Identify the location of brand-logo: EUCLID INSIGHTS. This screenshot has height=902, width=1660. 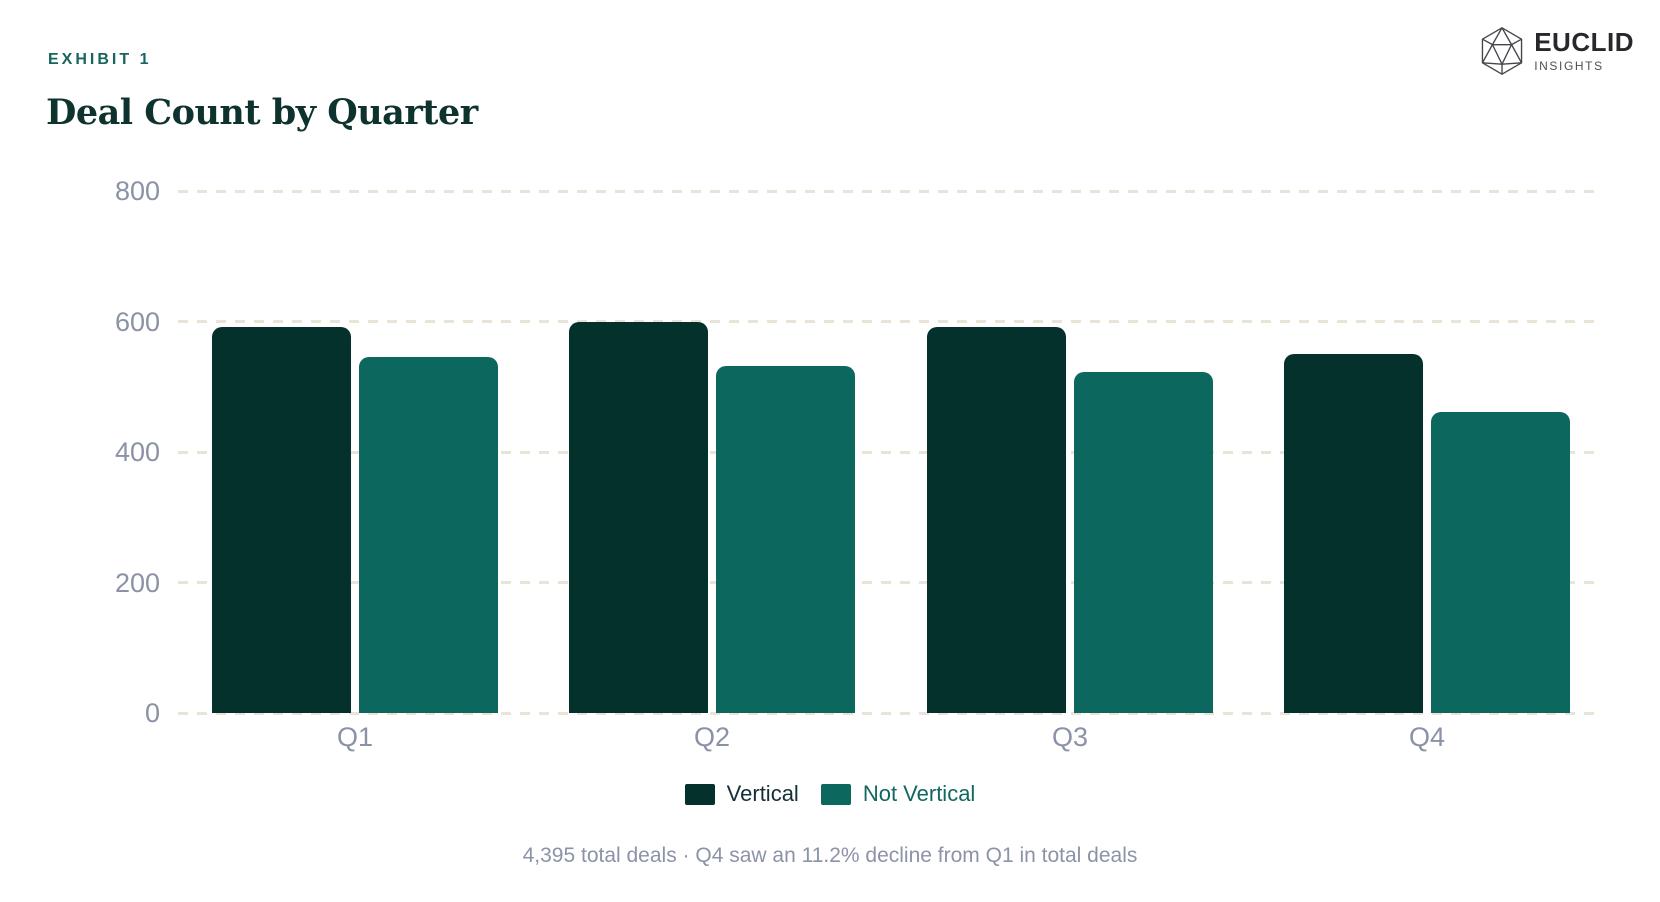
(1556, 51).